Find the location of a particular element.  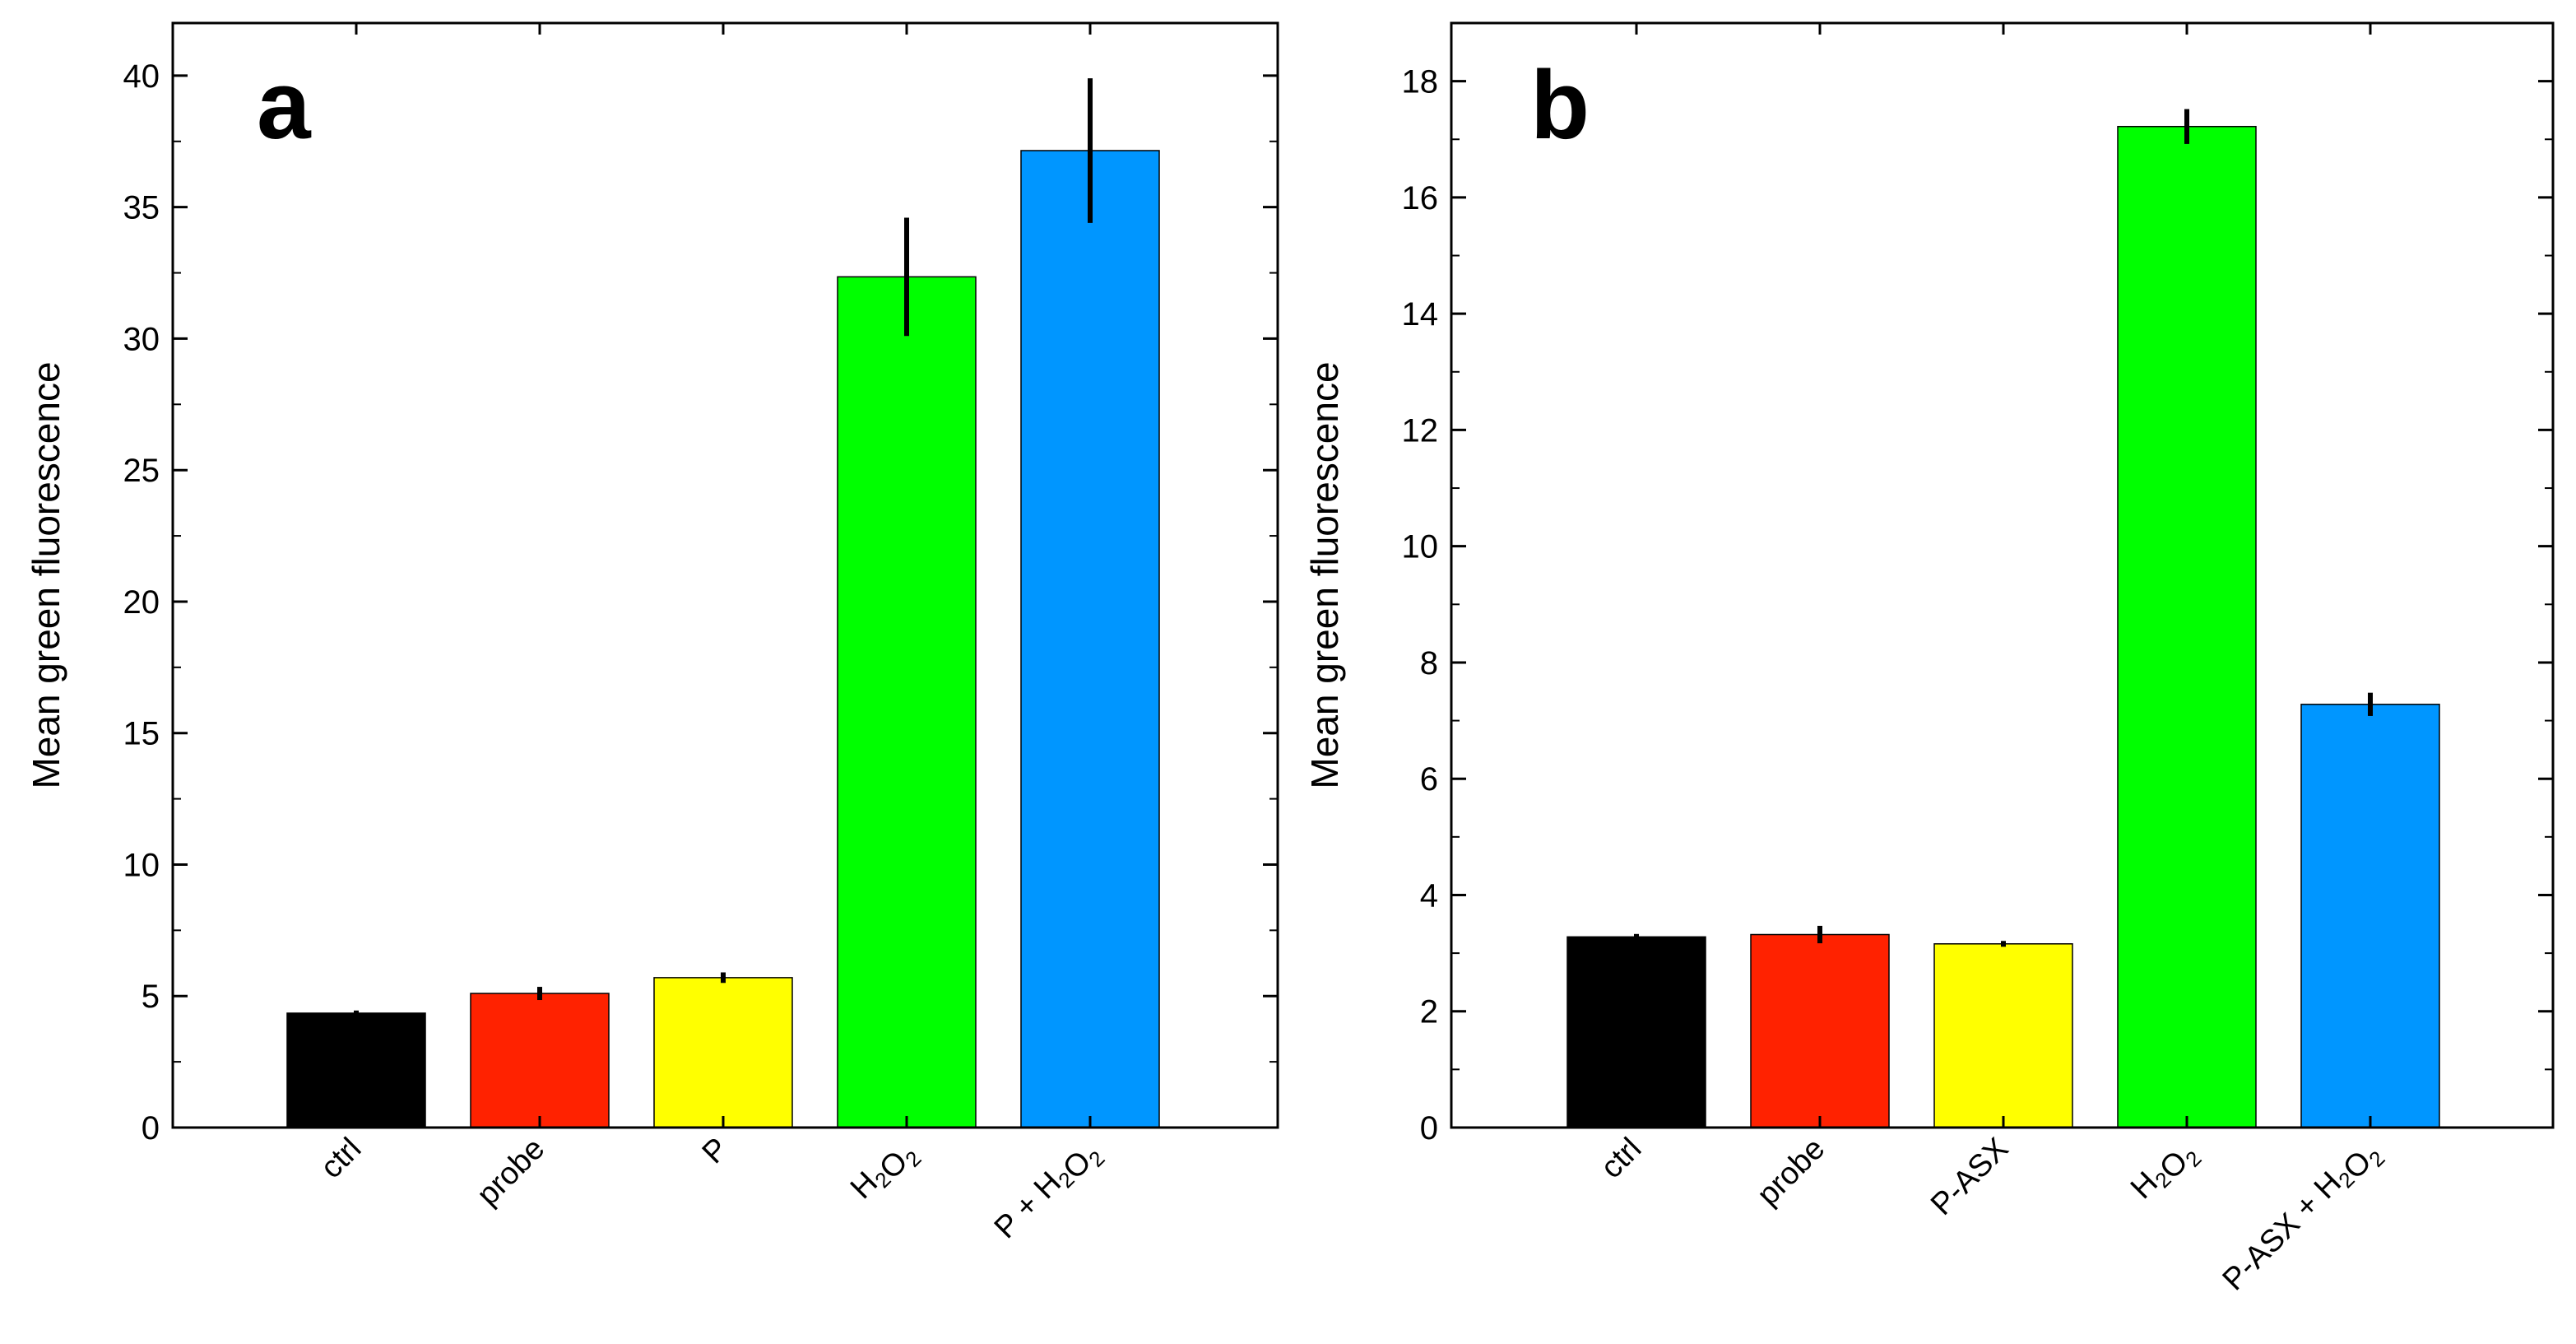

ytick-label-a-1: 5 is located at coordinates (151, 997).